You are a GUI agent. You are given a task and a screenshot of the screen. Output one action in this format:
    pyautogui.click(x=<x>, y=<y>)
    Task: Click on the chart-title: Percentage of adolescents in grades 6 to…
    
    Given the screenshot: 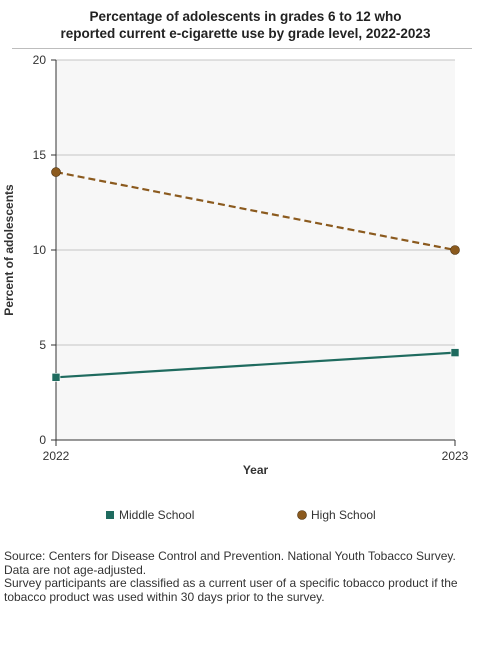 What is the action you would take?
    pyautogui.click(x=245, y=25)
    